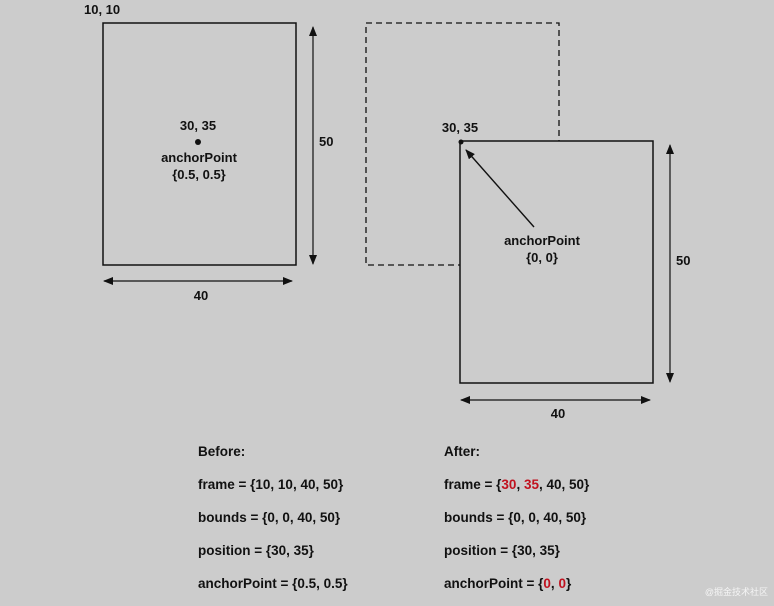  I want to click on before-anchor-value: {0.5, 0.5}, so click(199, 174).